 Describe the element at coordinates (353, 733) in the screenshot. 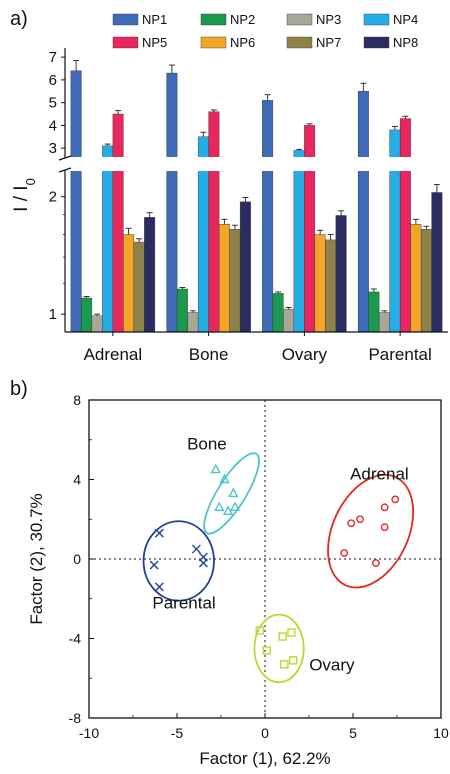

I see `x-tick-label: 5` at that location.